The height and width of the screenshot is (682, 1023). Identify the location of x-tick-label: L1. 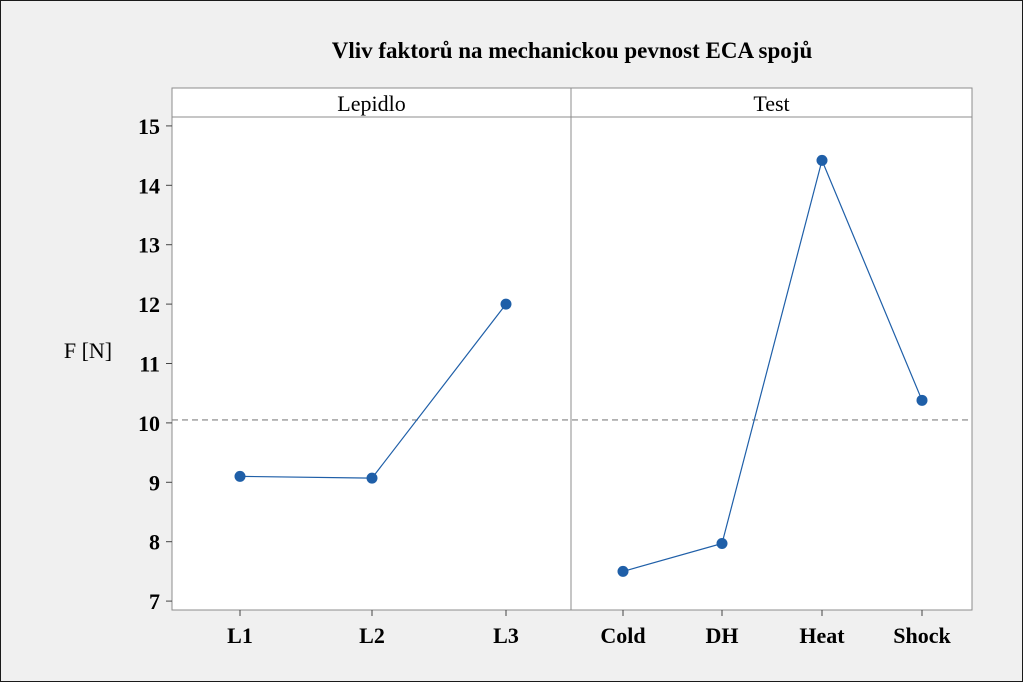
(240, 635).